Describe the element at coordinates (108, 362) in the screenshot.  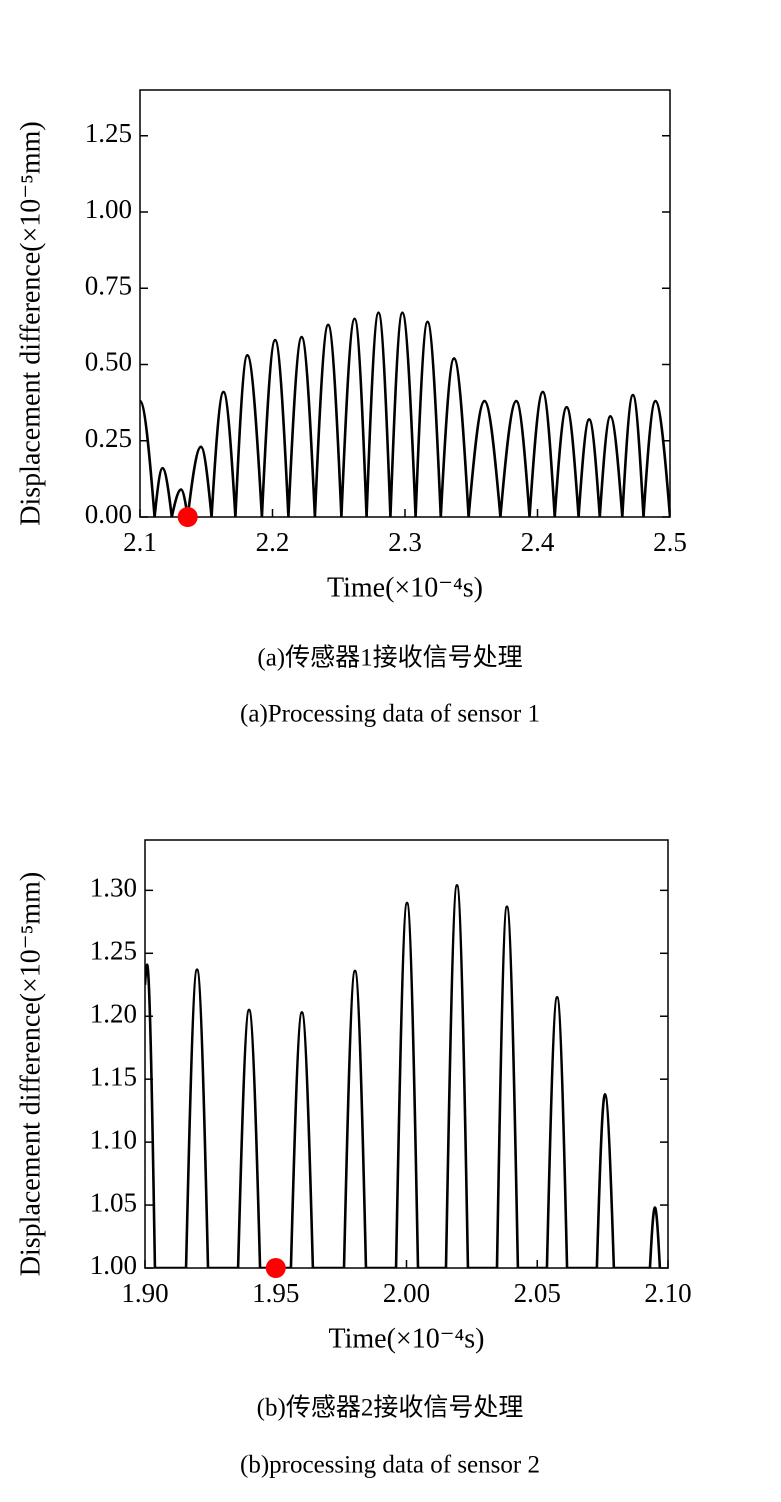
I see `y-tick-label: 0.50` at that location.